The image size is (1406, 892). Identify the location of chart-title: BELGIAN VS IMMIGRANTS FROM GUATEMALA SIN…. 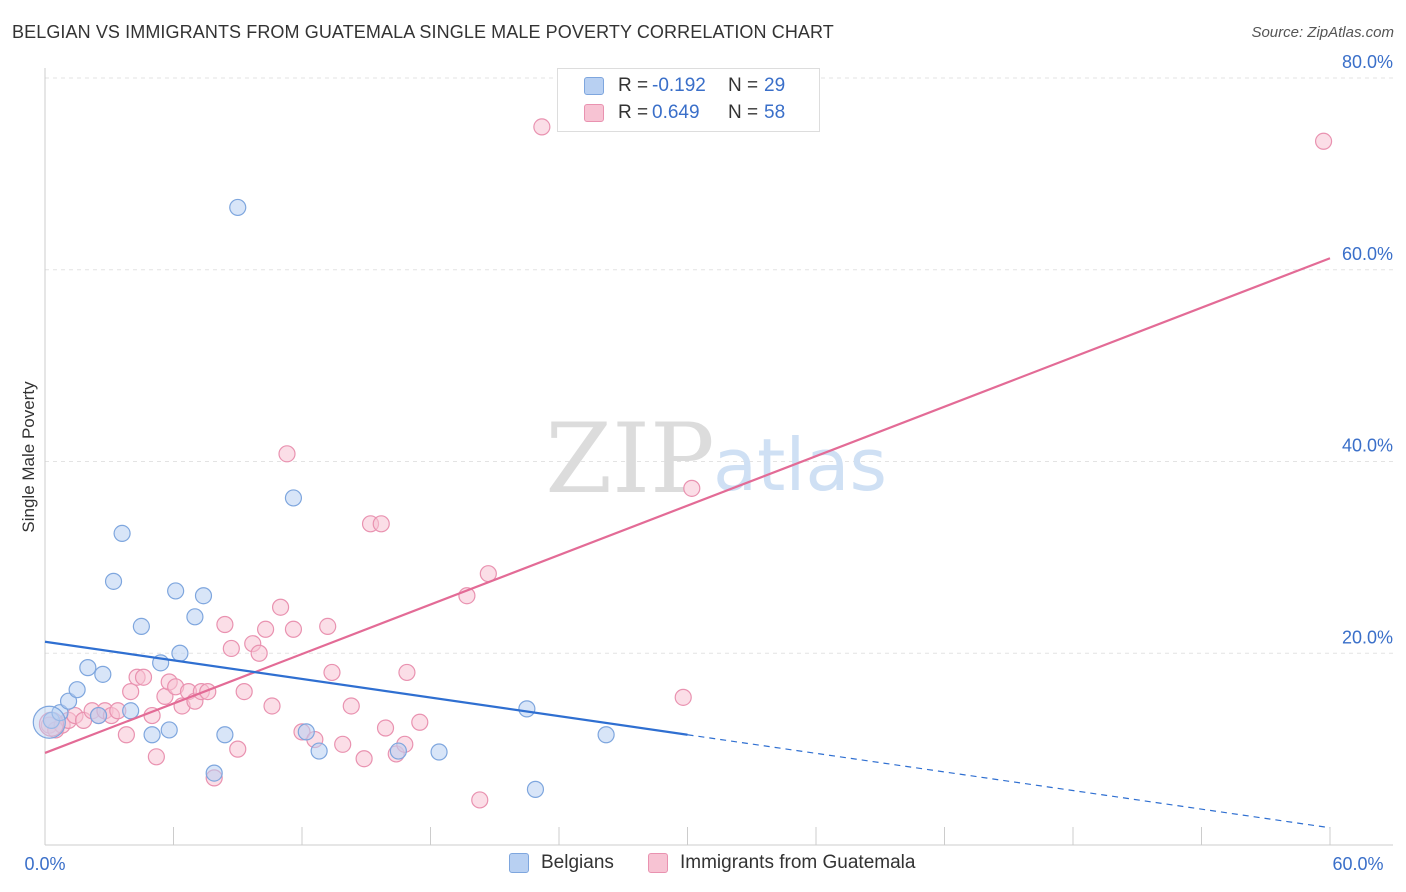
(423, 32).